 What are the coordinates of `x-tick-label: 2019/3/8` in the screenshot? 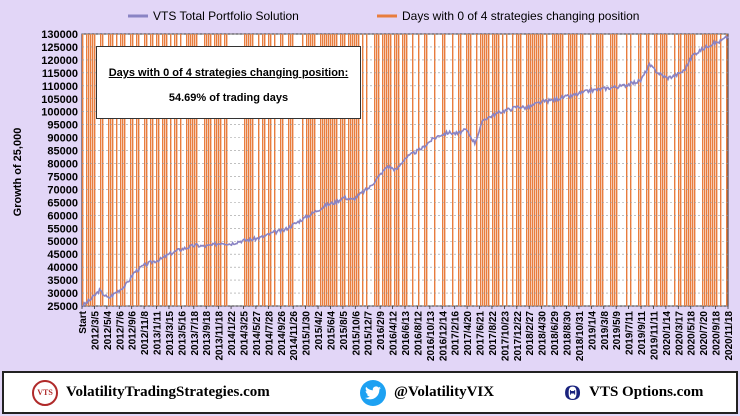 It's located at (605, 330).